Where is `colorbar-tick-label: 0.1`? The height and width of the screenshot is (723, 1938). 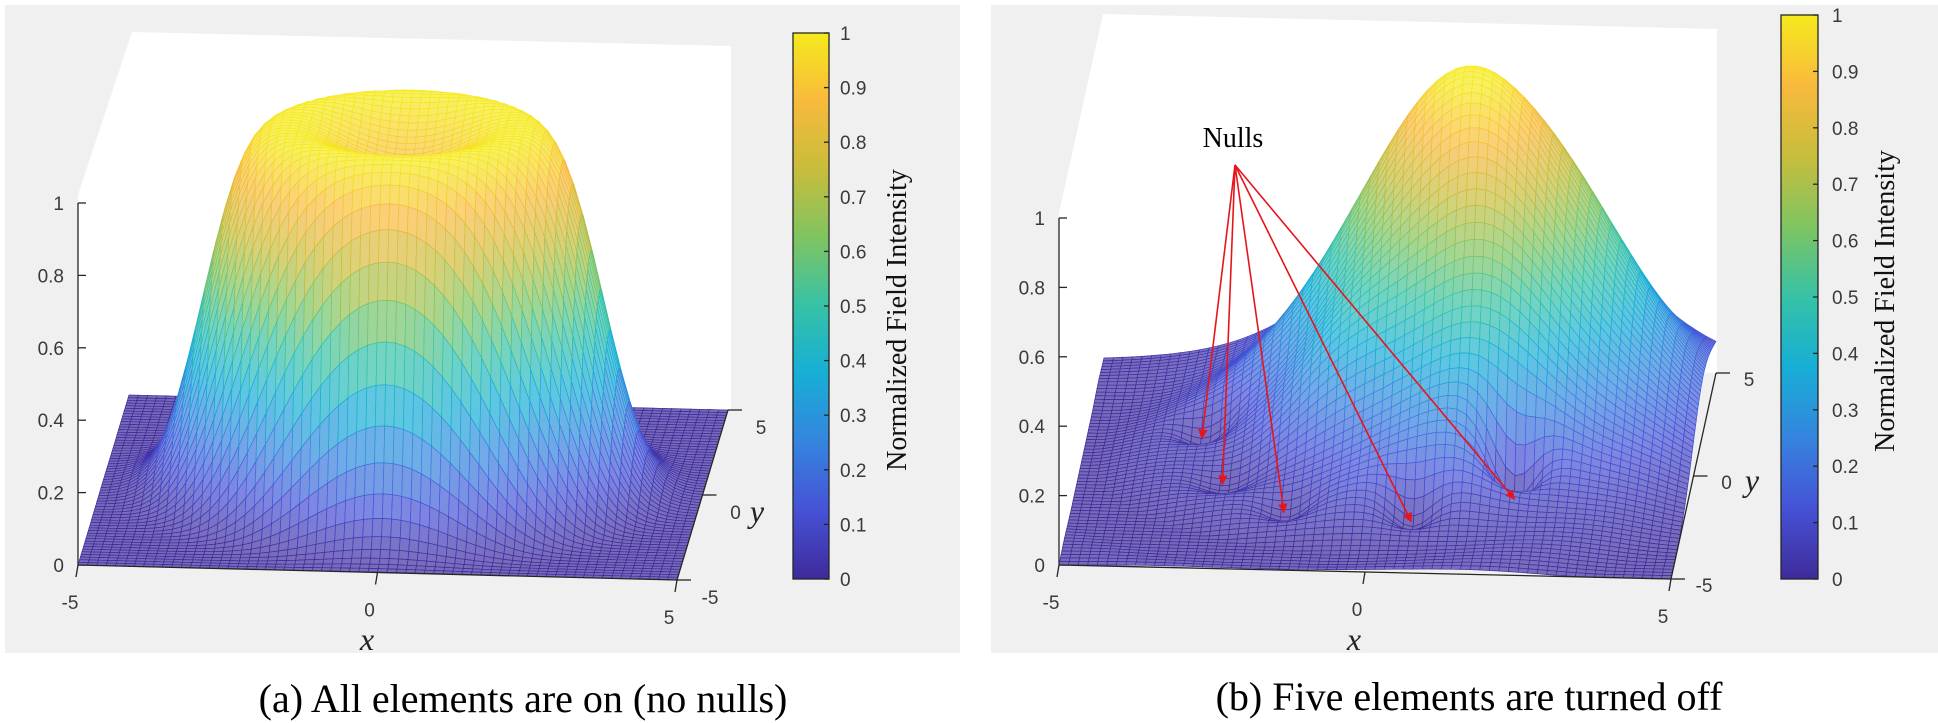 colorbar-tick-label: 0.1 is located at coordinates (853, 525).